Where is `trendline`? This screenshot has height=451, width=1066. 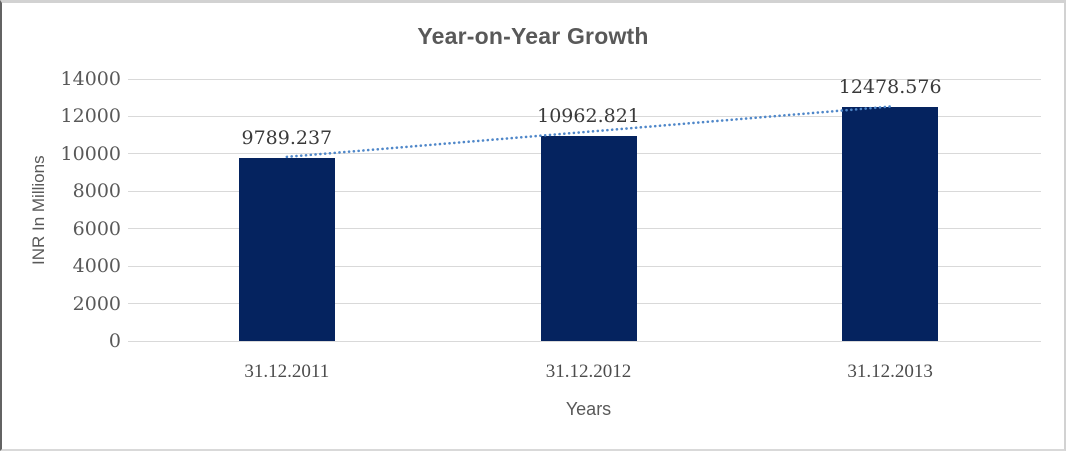 trendline is located at coordinates (588, 132).